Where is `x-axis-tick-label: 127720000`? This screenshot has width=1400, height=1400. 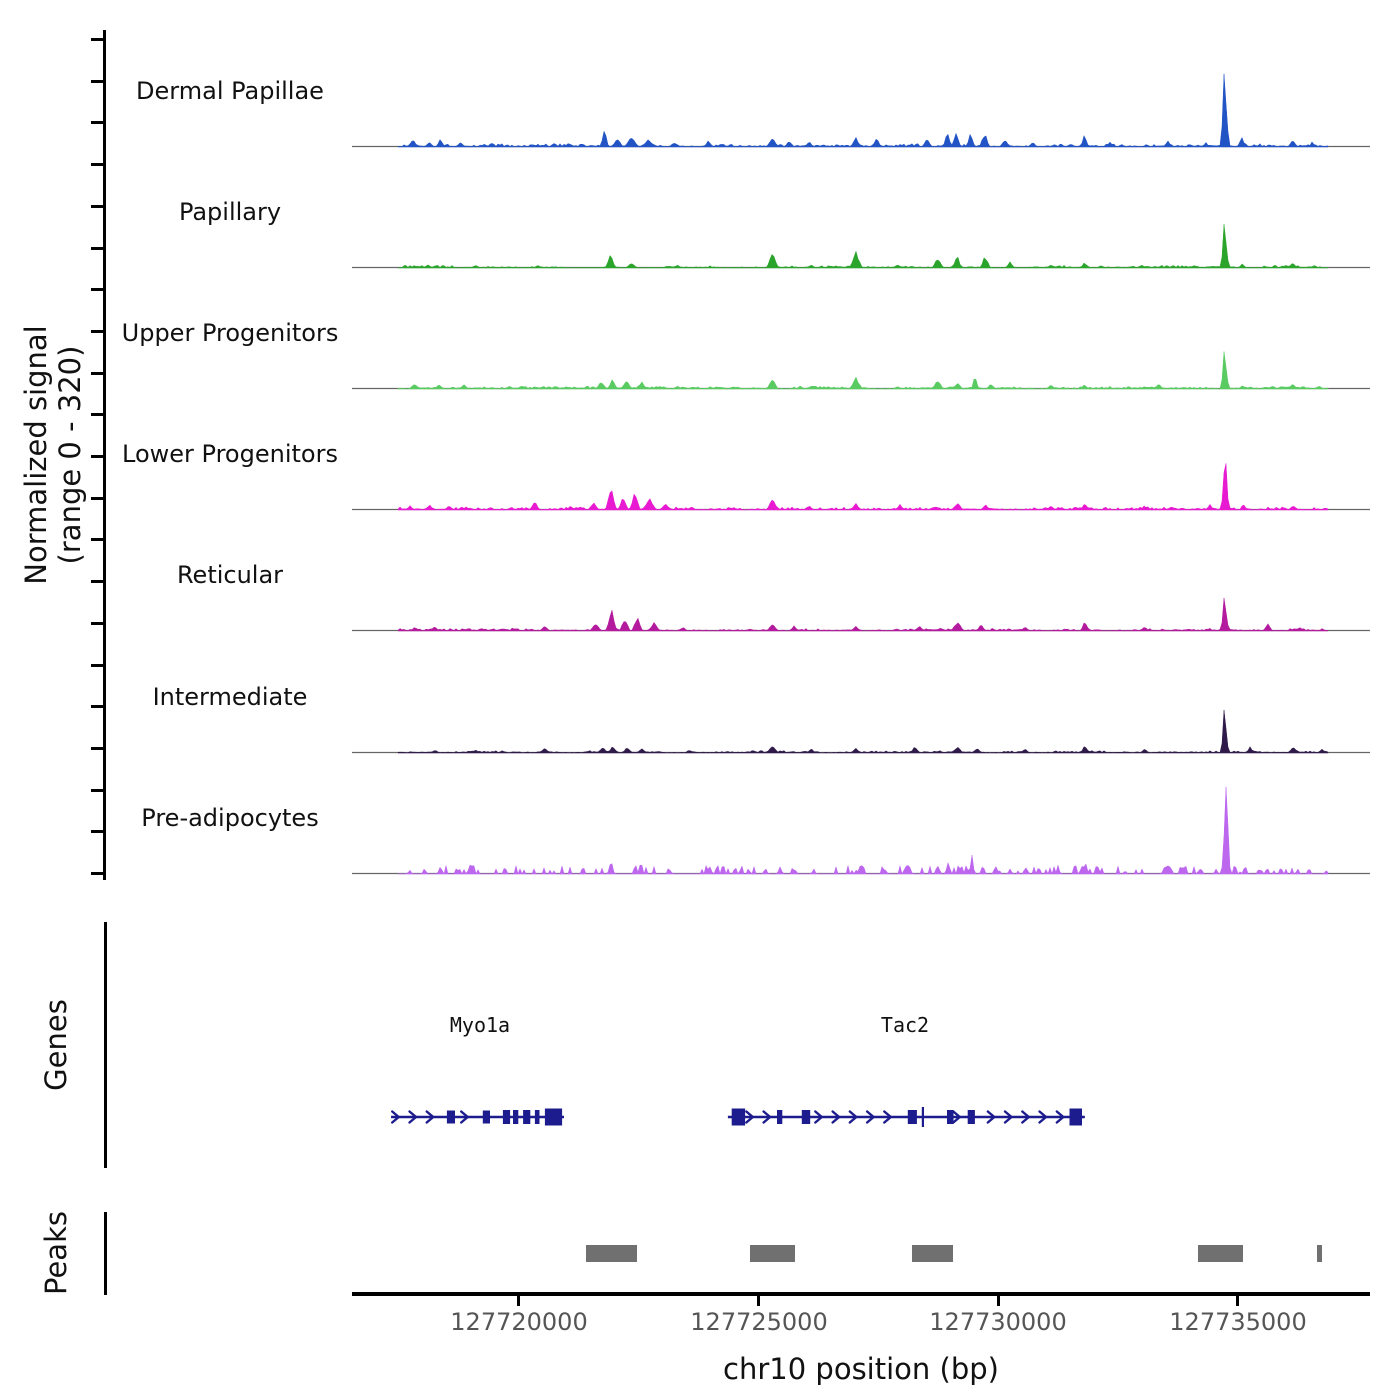 x-axis-tick-label: 127720000 is located at coordinates (519, 1322).